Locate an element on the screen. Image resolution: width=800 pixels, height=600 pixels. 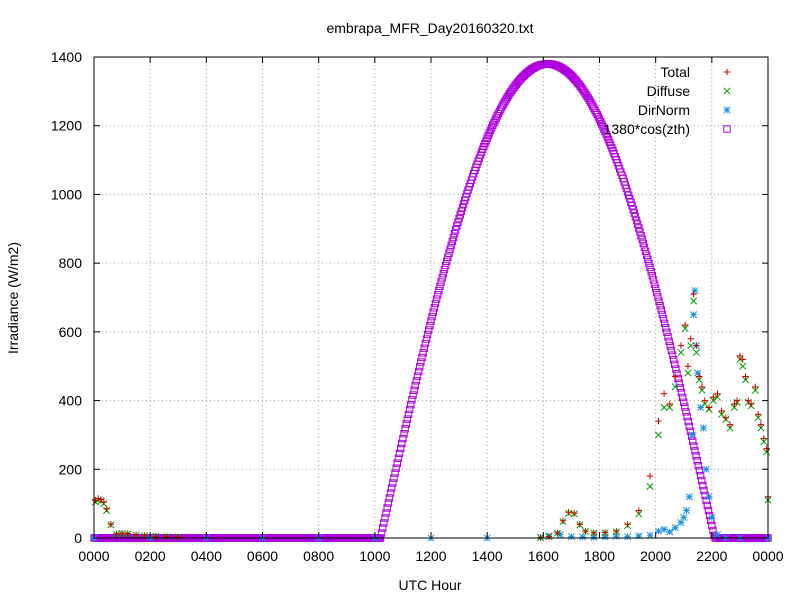
x-tick-label: 2000 is located at coordinates (655, 556).